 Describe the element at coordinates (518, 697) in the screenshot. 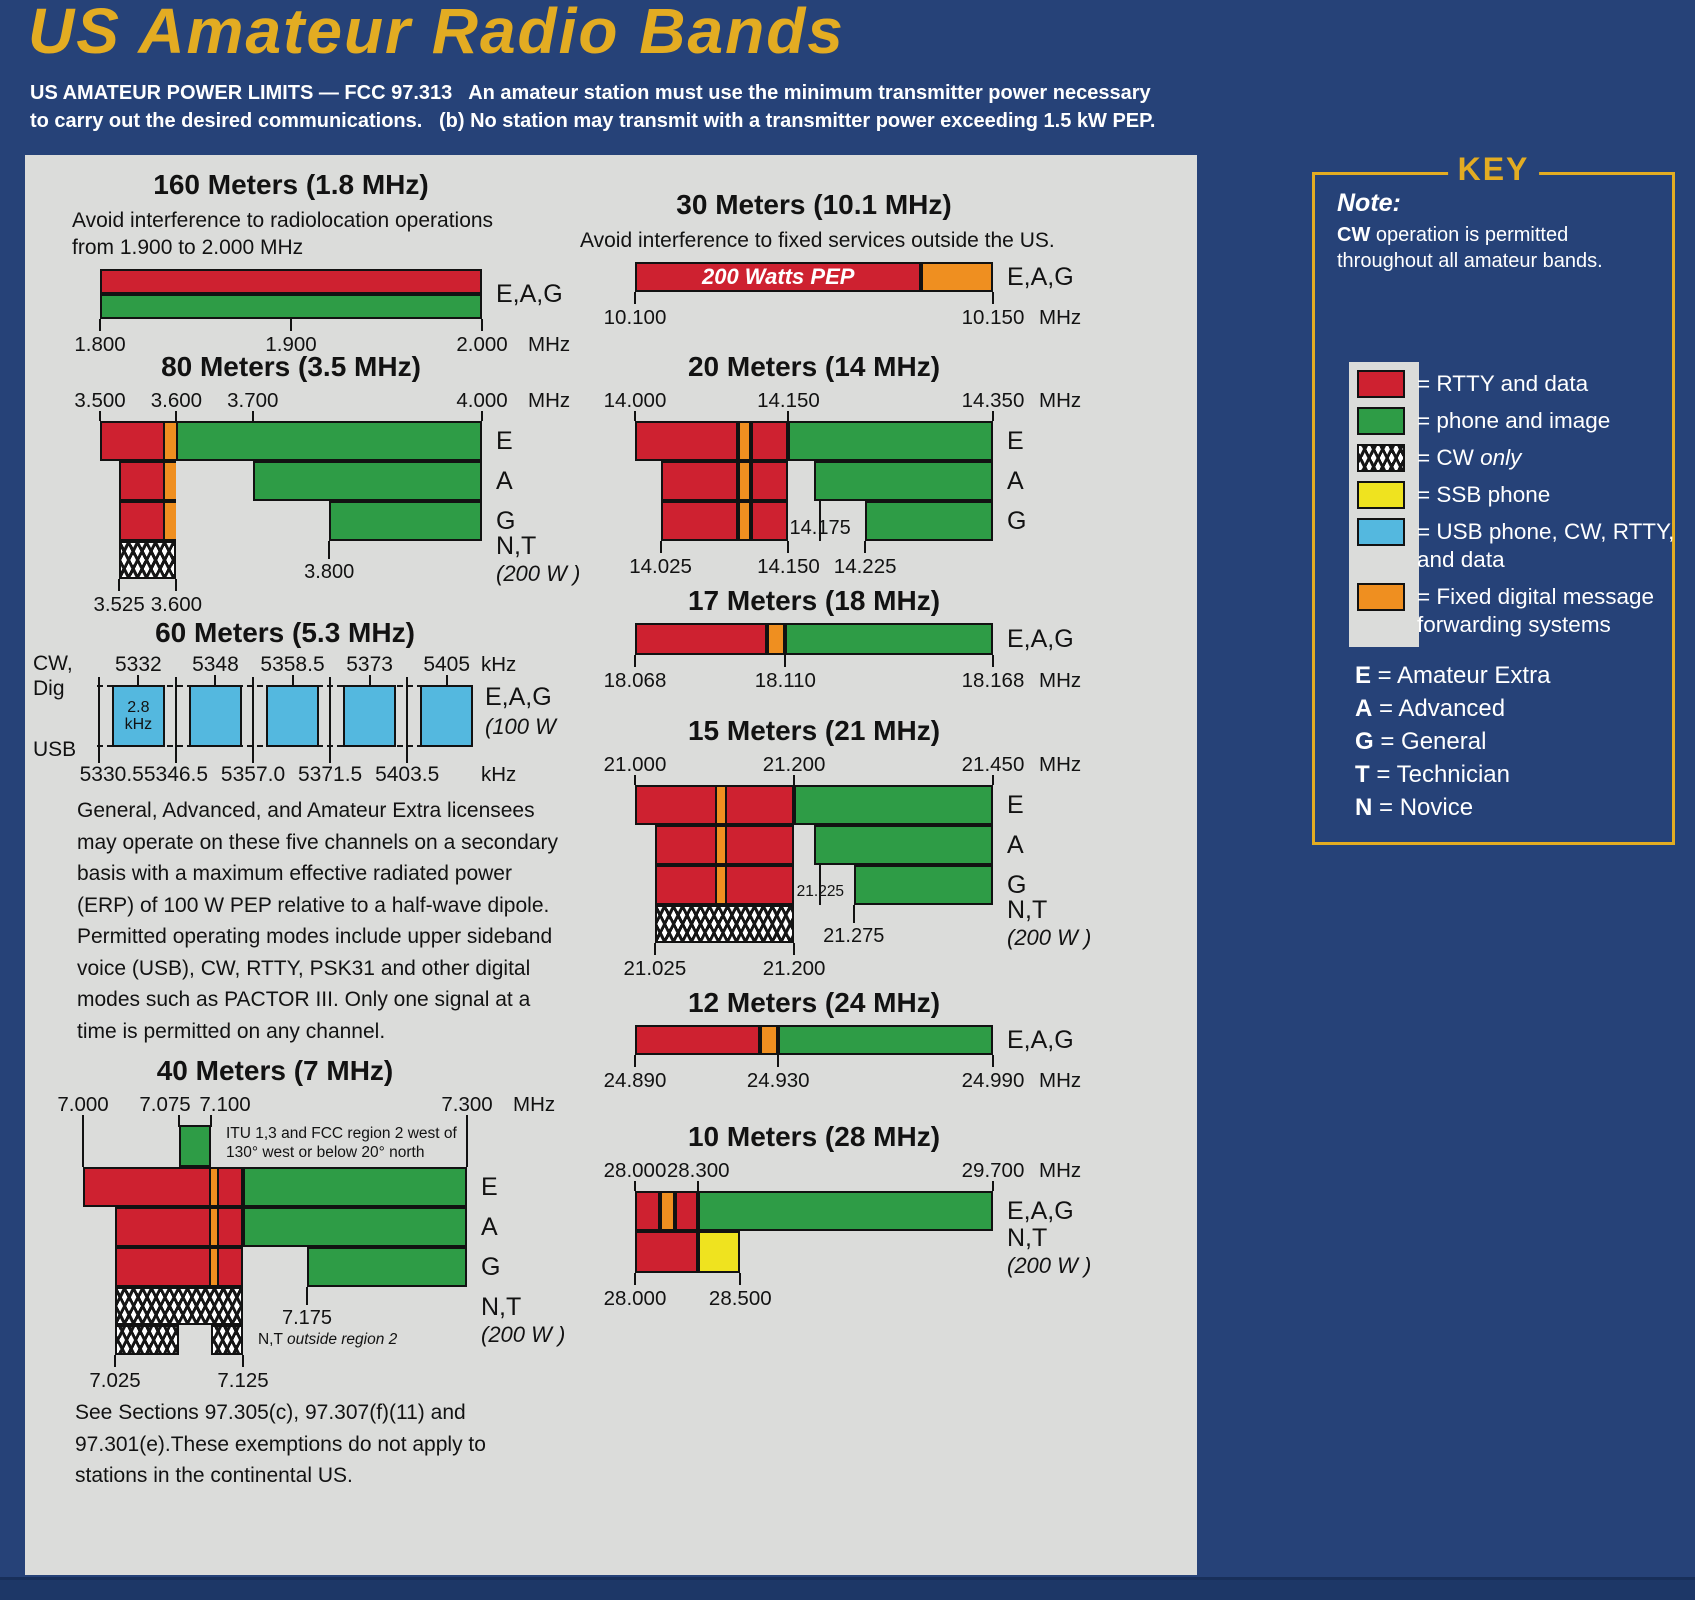

I see `license-class-text: E,A,G` at that location.